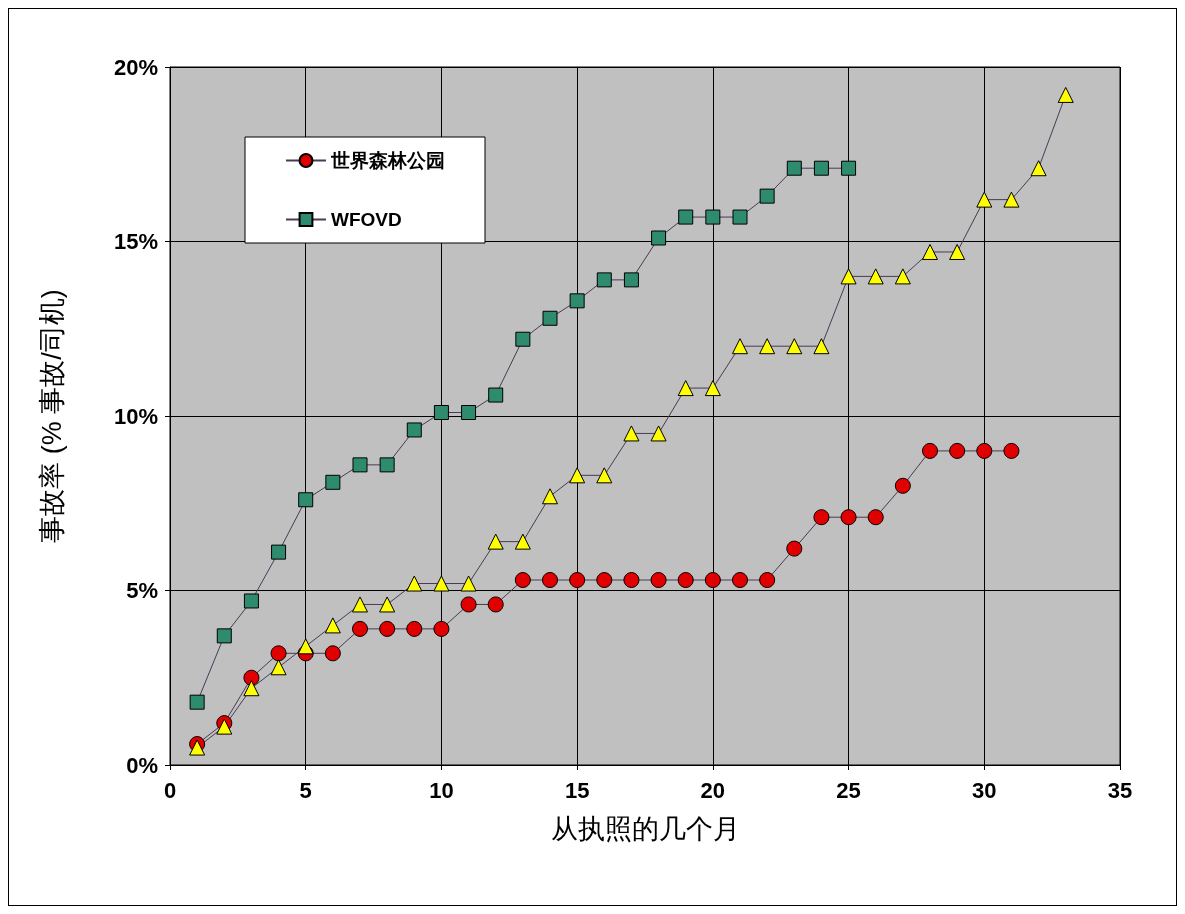 This screenshot has width=1185, height=914. What do you see at coordinates (135, 67) in the screenshot?
I see `y-tick-label: 20%` at bounding box center [135, 67].